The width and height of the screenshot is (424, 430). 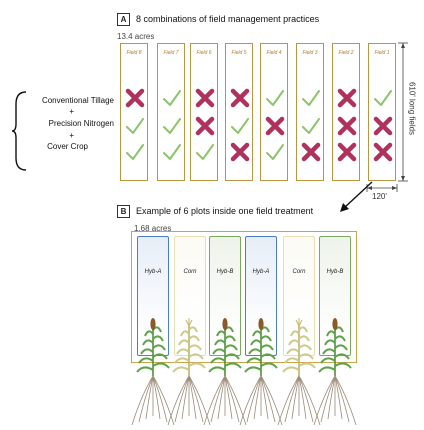 I want to click on field-plot-5: Field 5, so click(x=239, y=112).